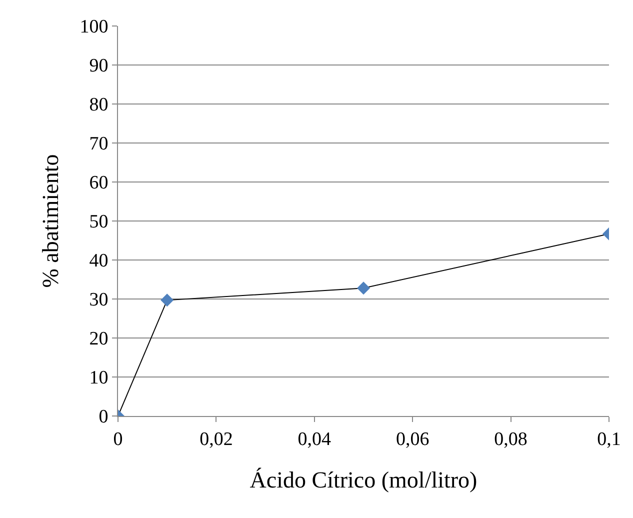  What do you see at coordinates (98, 183) in the screenshot?
I see `y-tick-label: 60` at bounding box center [98, 183].